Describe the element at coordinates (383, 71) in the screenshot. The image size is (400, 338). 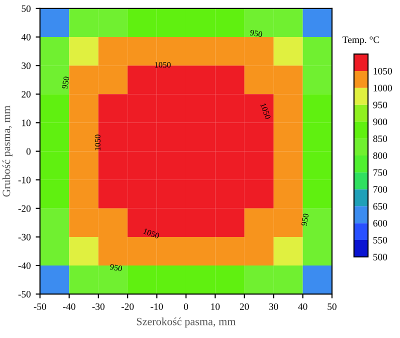
I see `color-bar-label: 1050` at that location.